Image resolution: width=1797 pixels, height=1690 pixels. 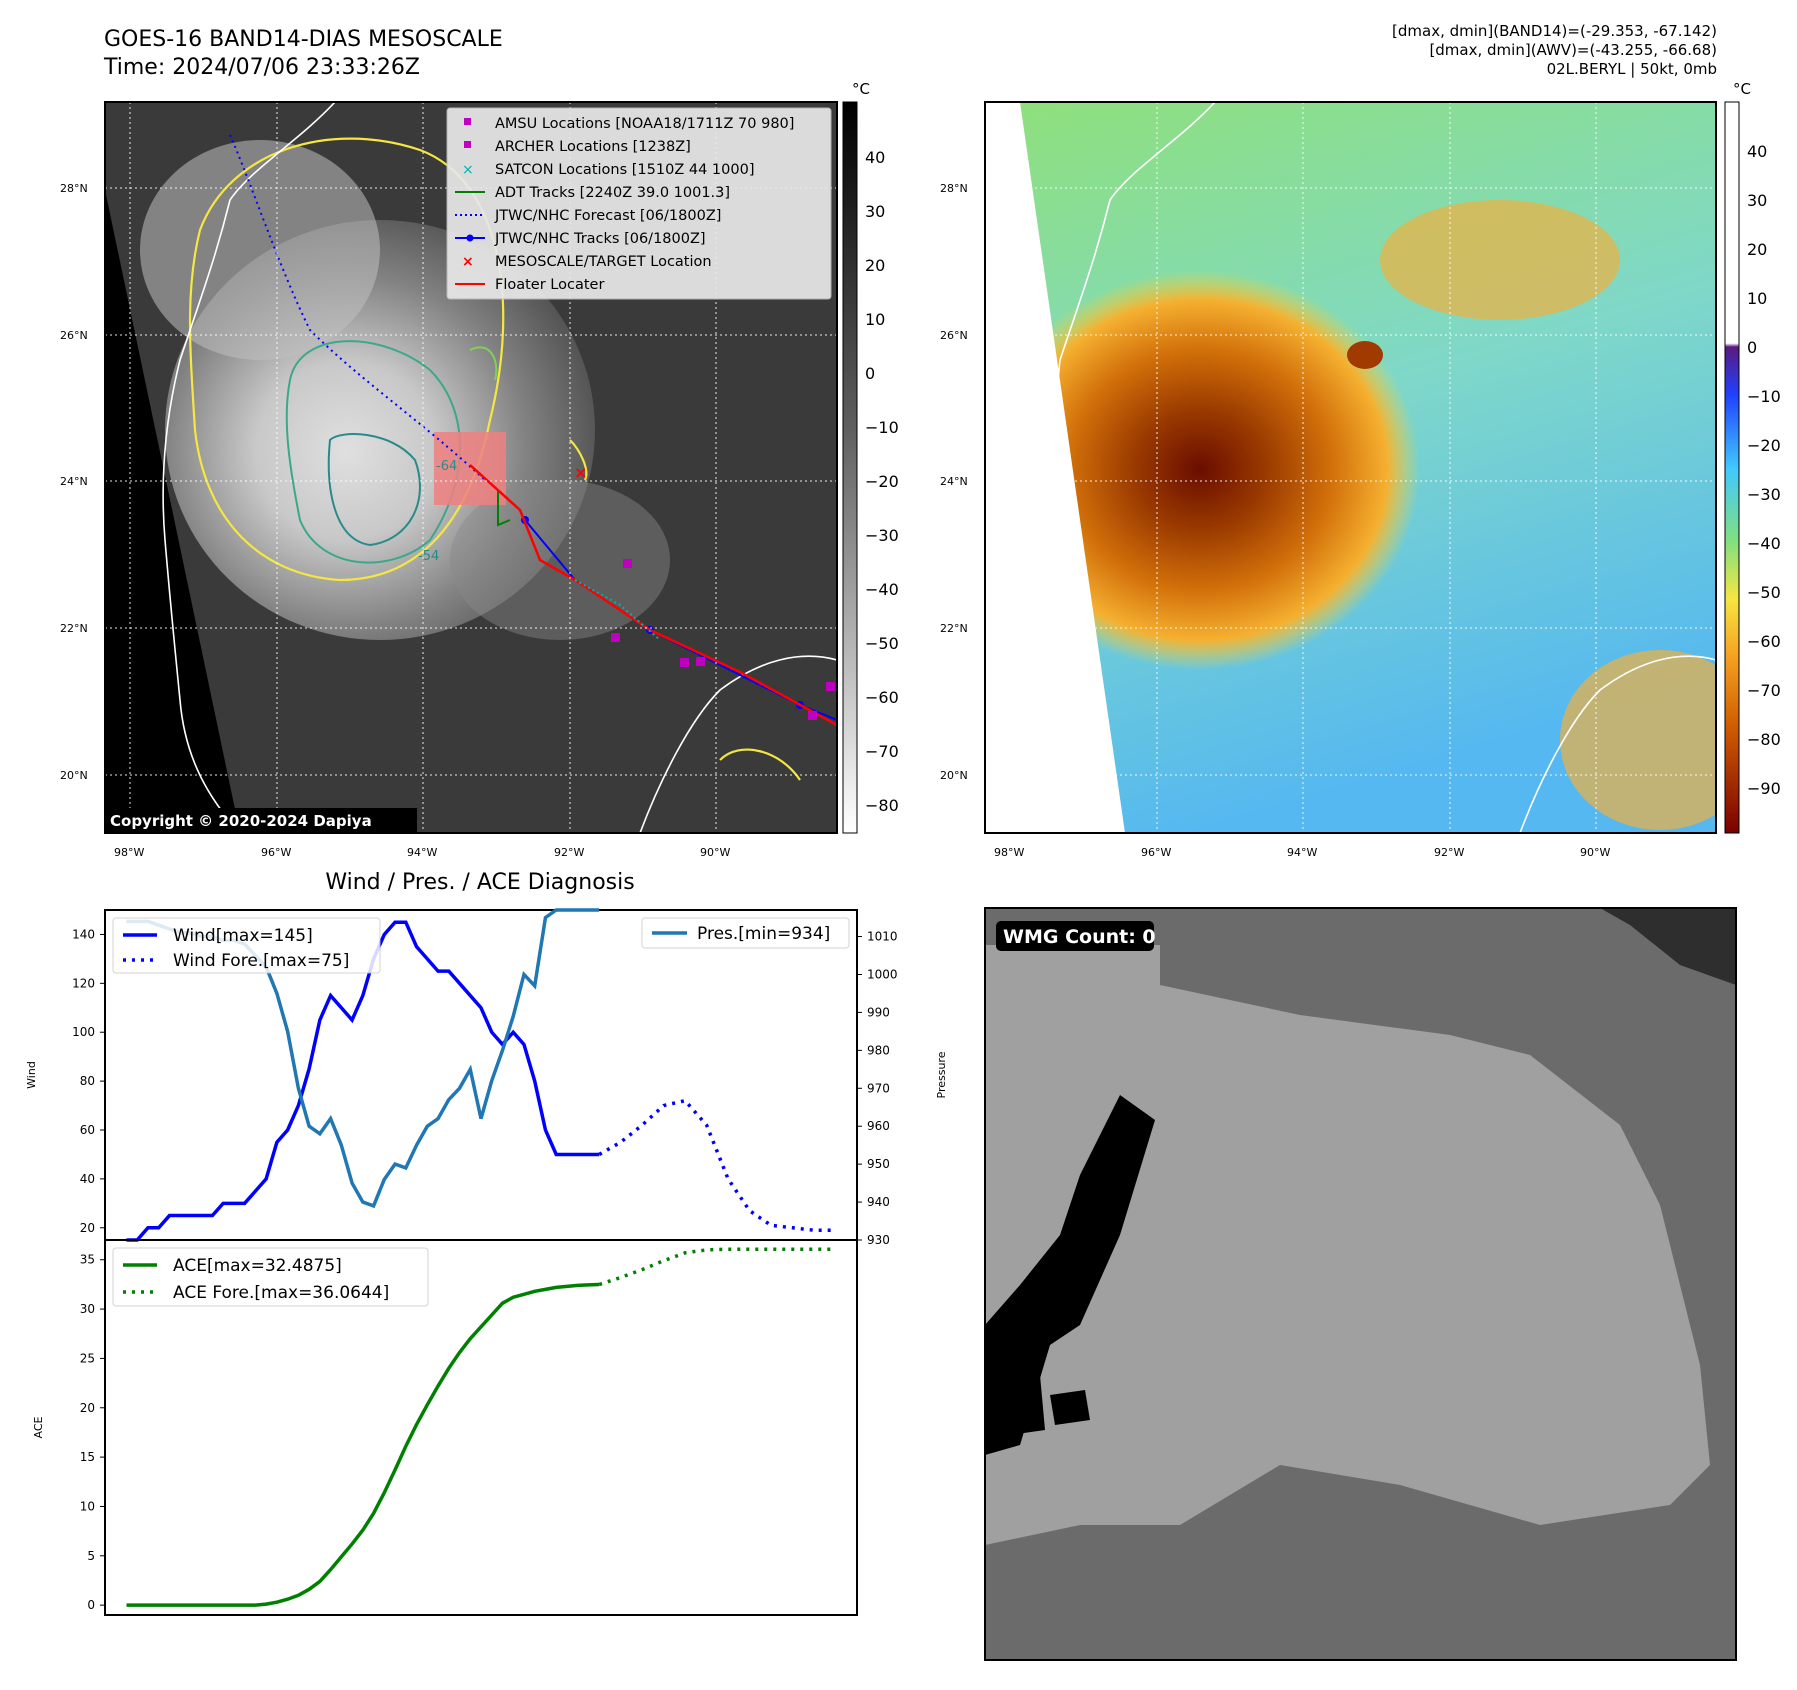 What do you see at coordinates (593, 147) in the screenshot?
I see `legend-archer: ARCHER Locations [1238Z]` at bounding box center [593, 147].